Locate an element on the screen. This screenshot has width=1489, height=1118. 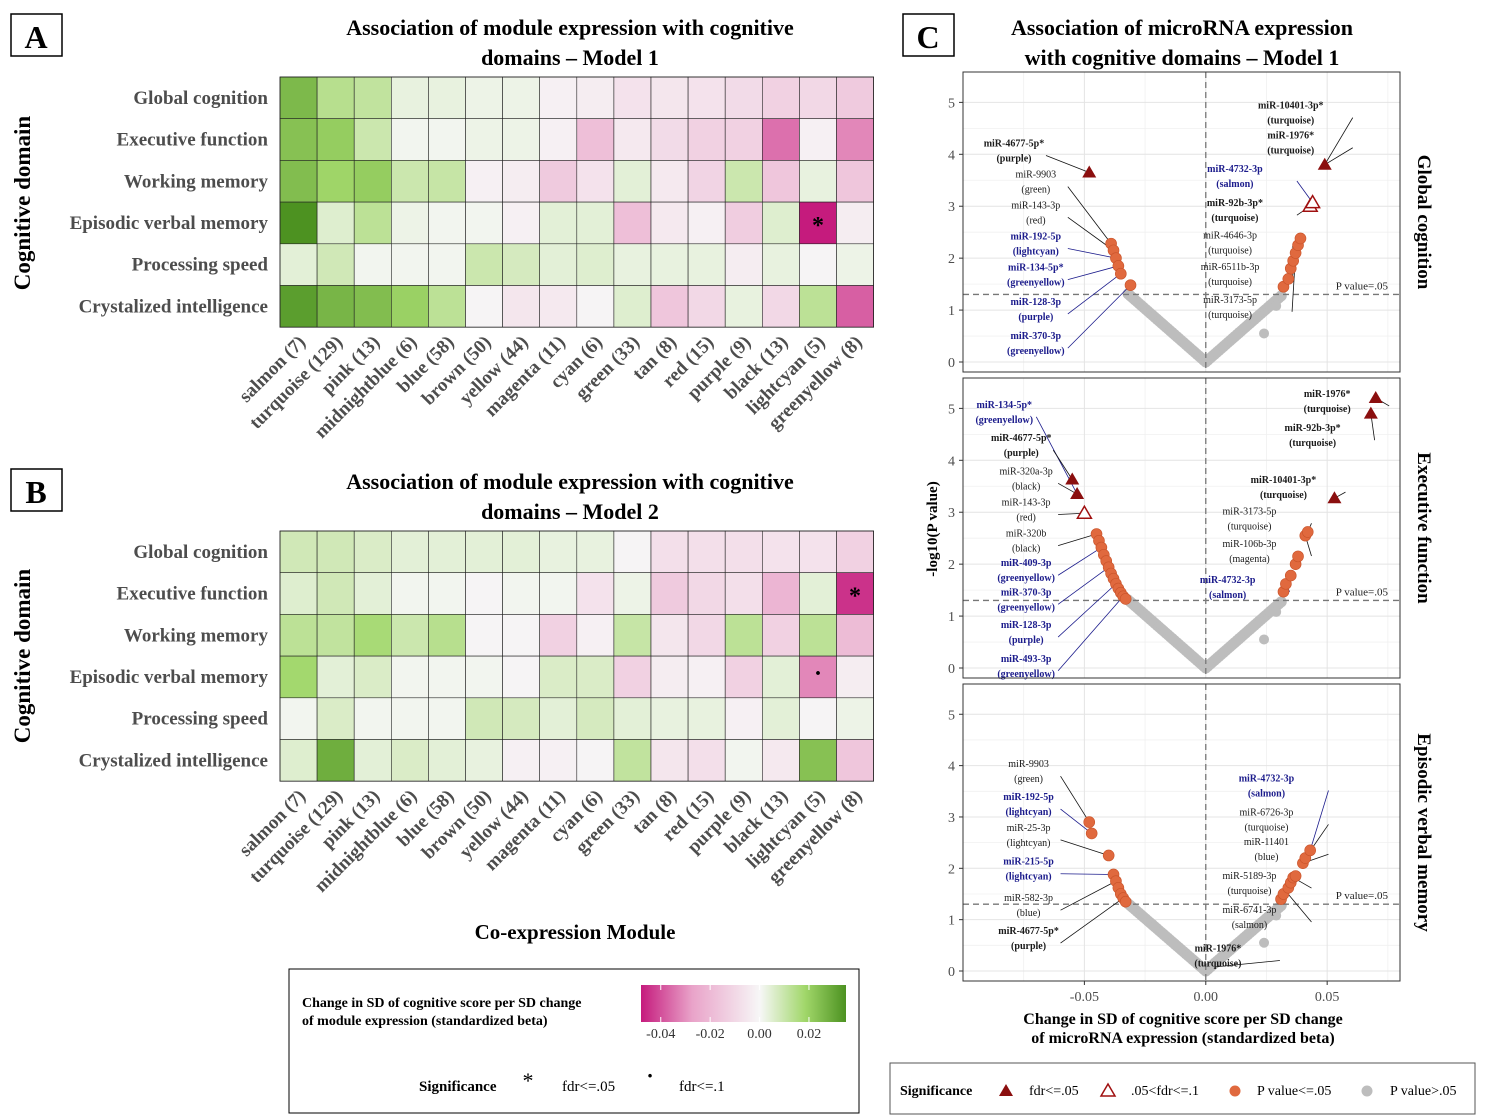
mirna-label-module: (purple) is located at coordinates (1035, 317).